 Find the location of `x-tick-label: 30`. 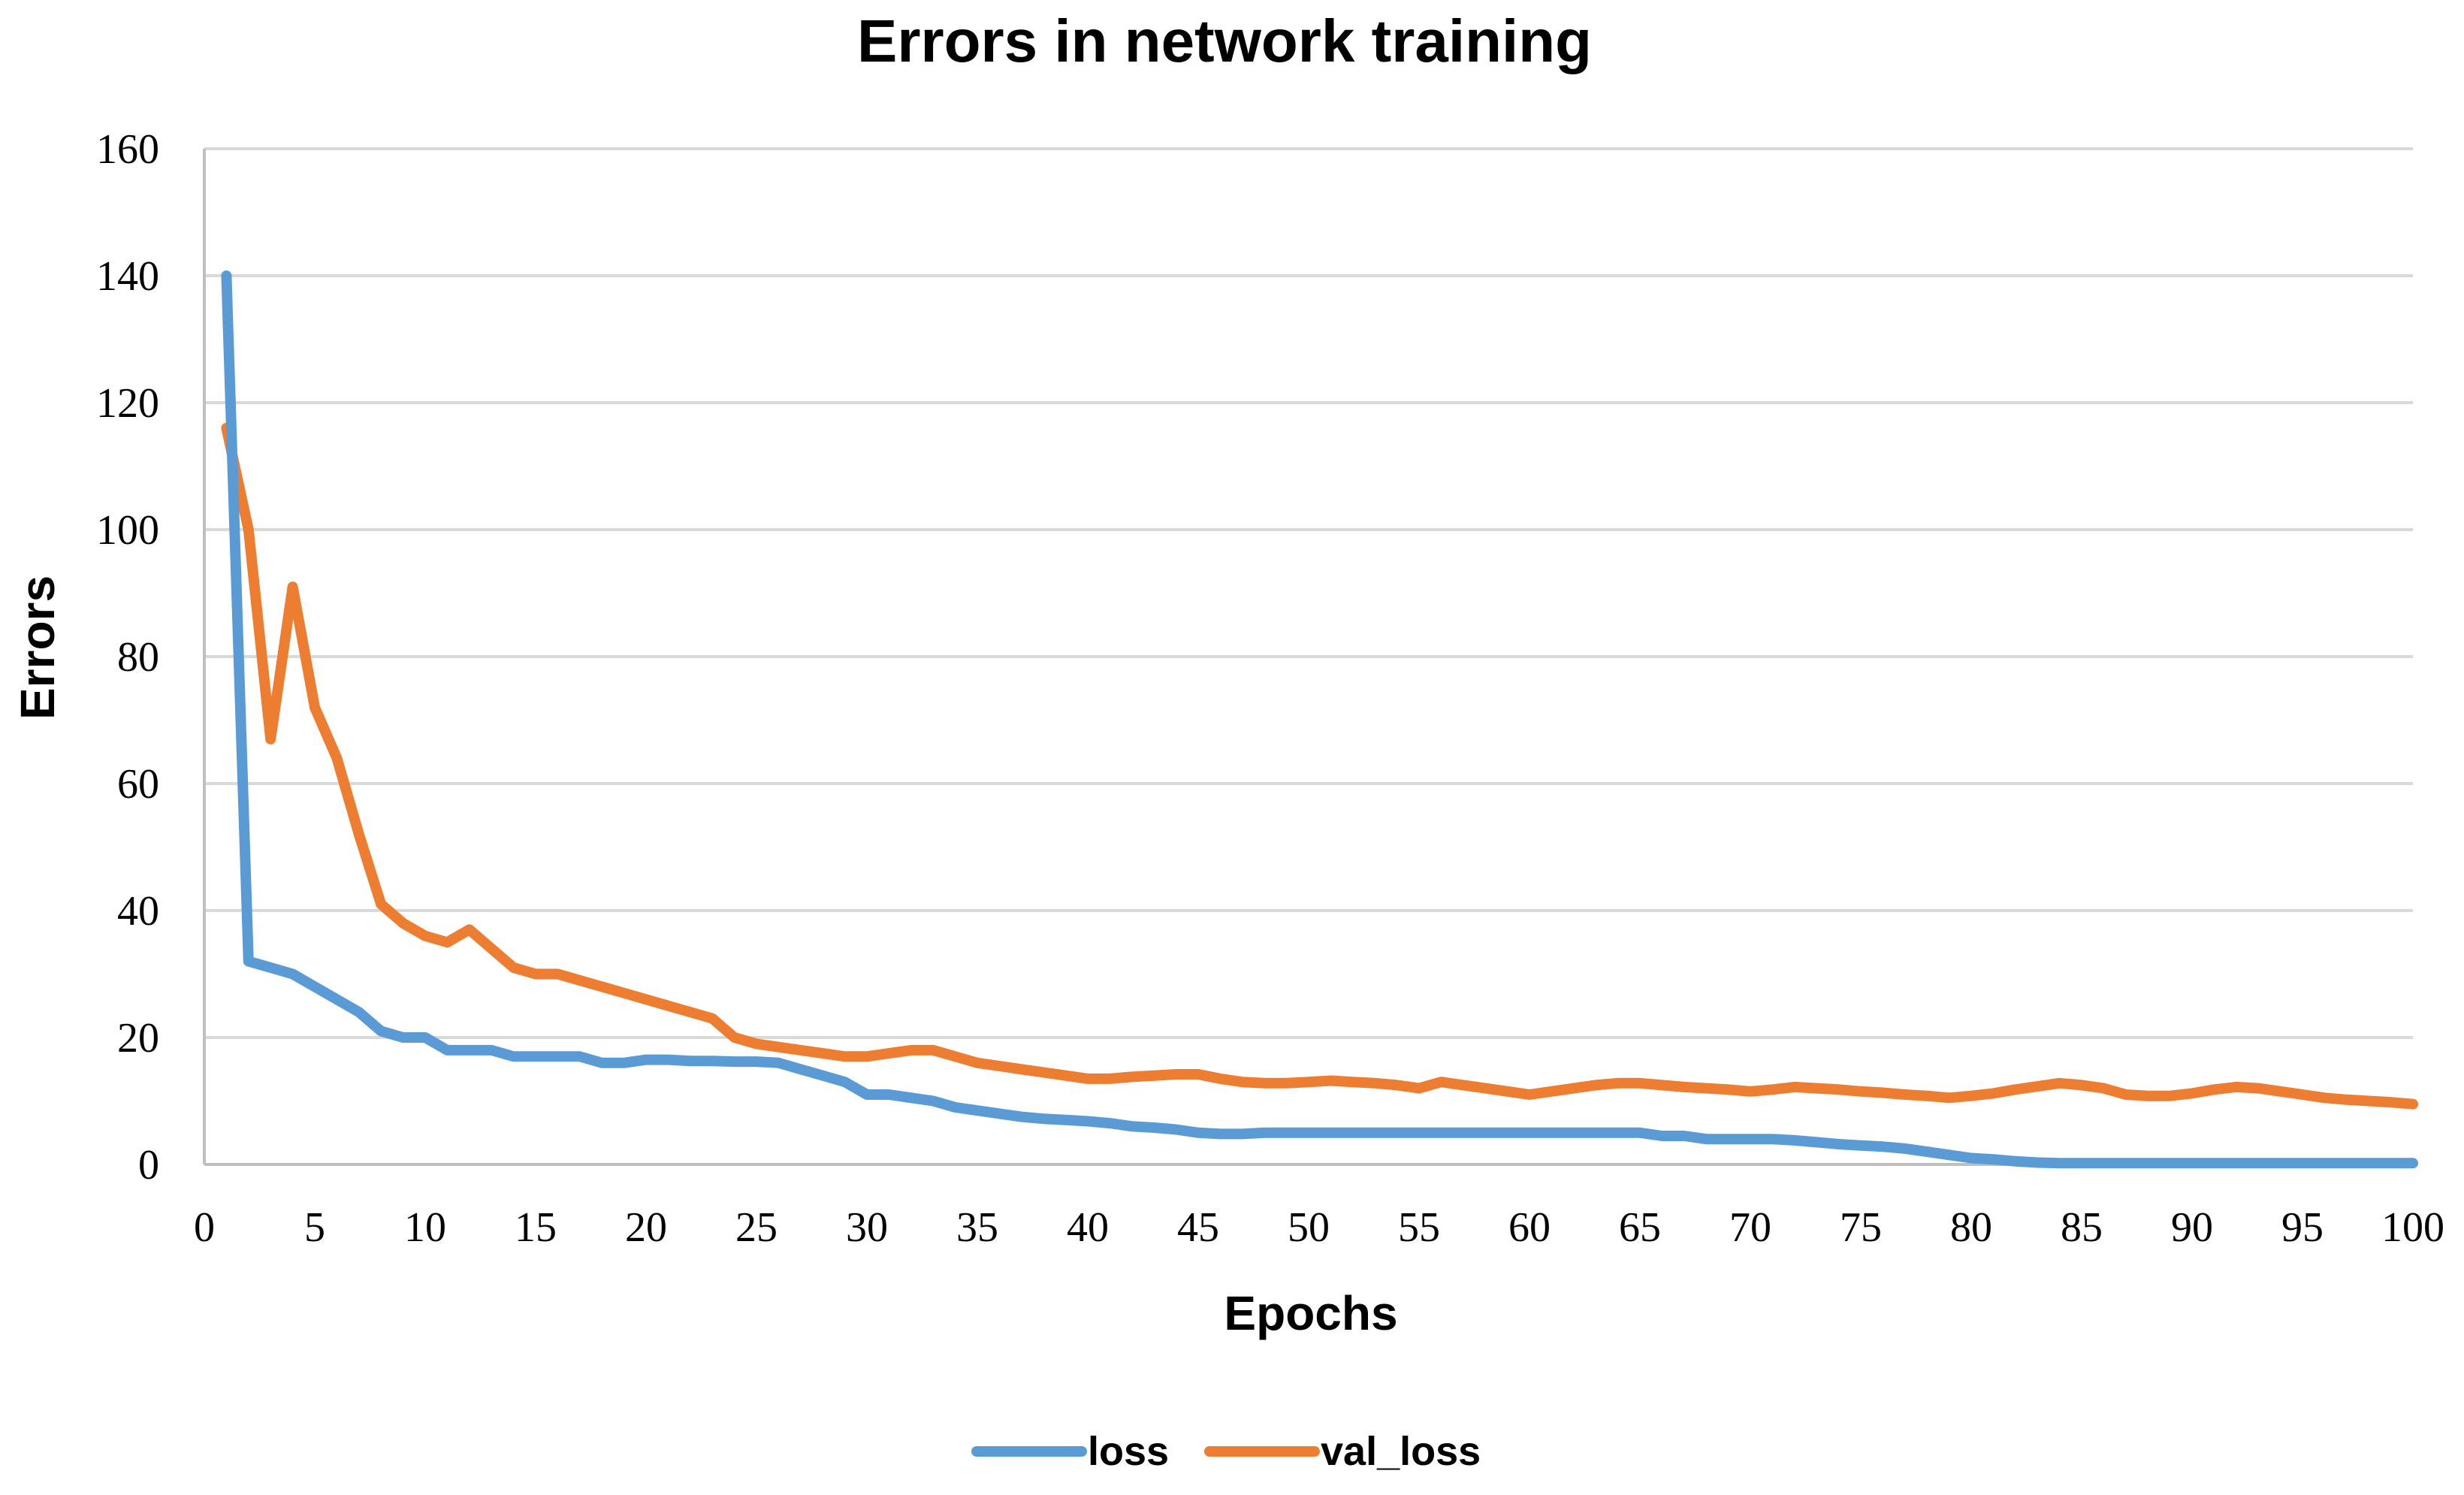

x-tick-label: 30 is located at coordinates (867, 1227).